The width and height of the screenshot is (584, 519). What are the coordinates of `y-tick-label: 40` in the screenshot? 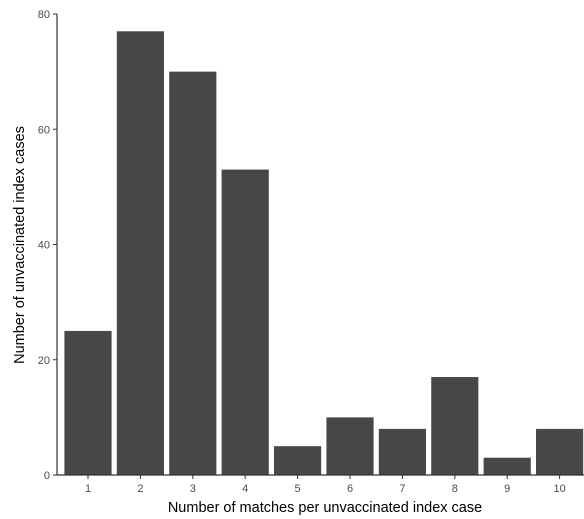 It's located at (44, 246).